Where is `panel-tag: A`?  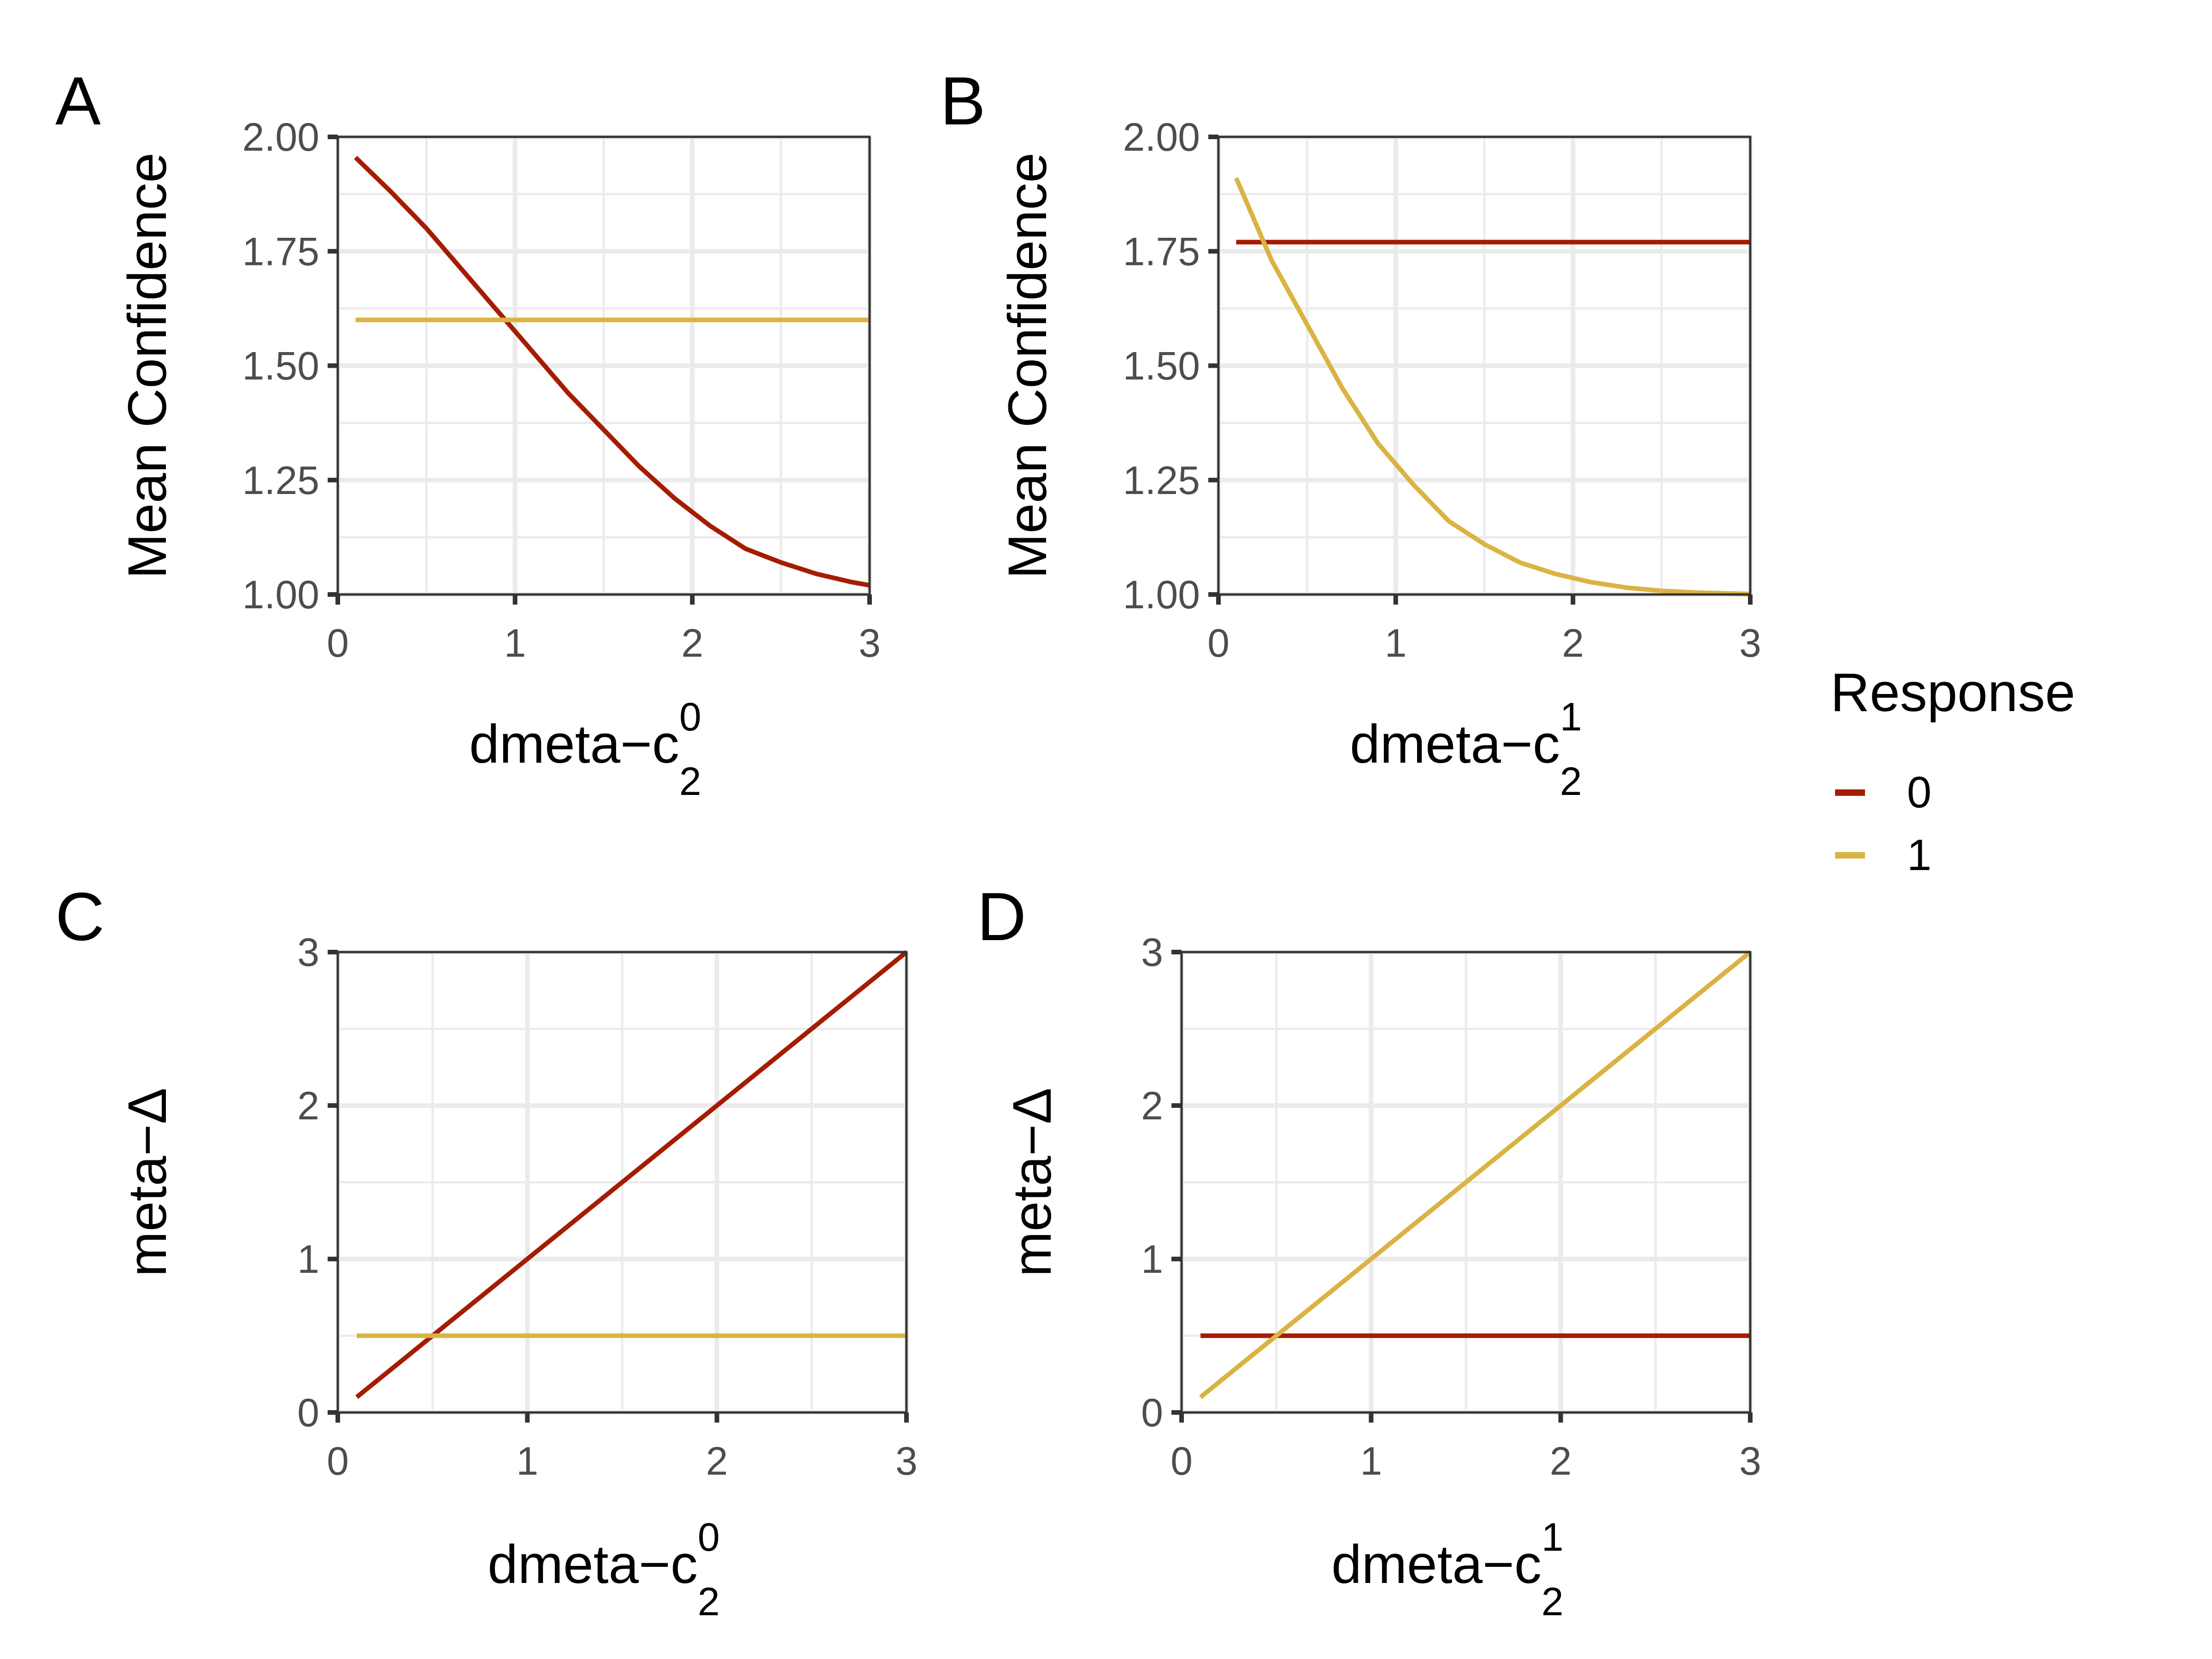
panel-tag: A is located at coordinates (78, 101).